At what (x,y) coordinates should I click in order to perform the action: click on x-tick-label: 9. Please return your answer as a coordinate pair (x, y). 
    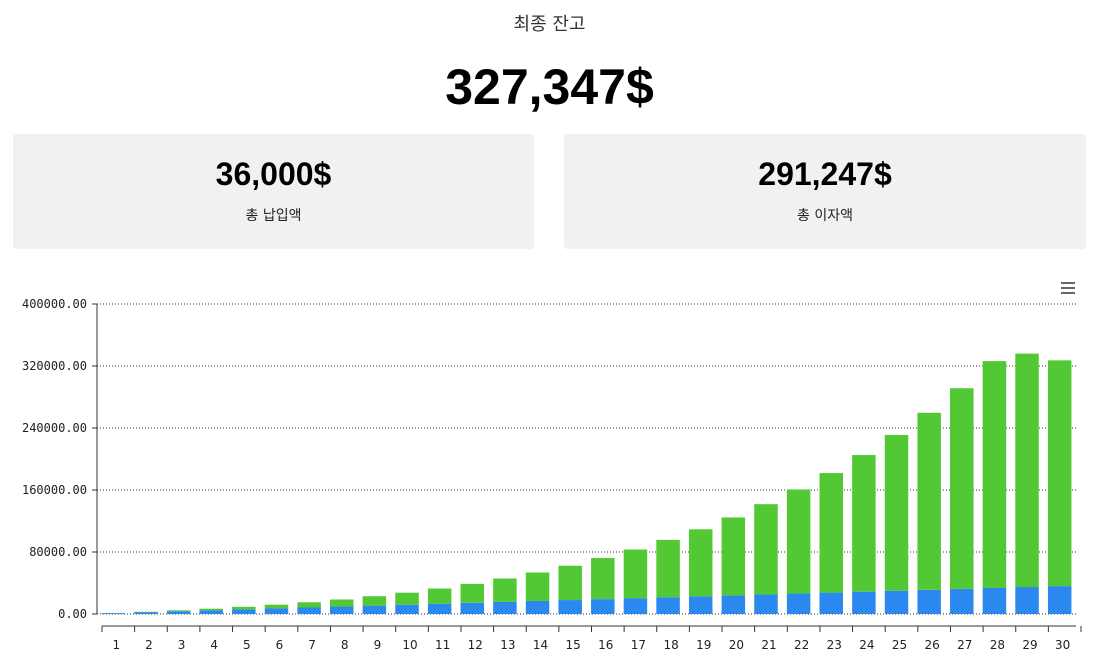
    Looking at the image, I should click on (378, 645).